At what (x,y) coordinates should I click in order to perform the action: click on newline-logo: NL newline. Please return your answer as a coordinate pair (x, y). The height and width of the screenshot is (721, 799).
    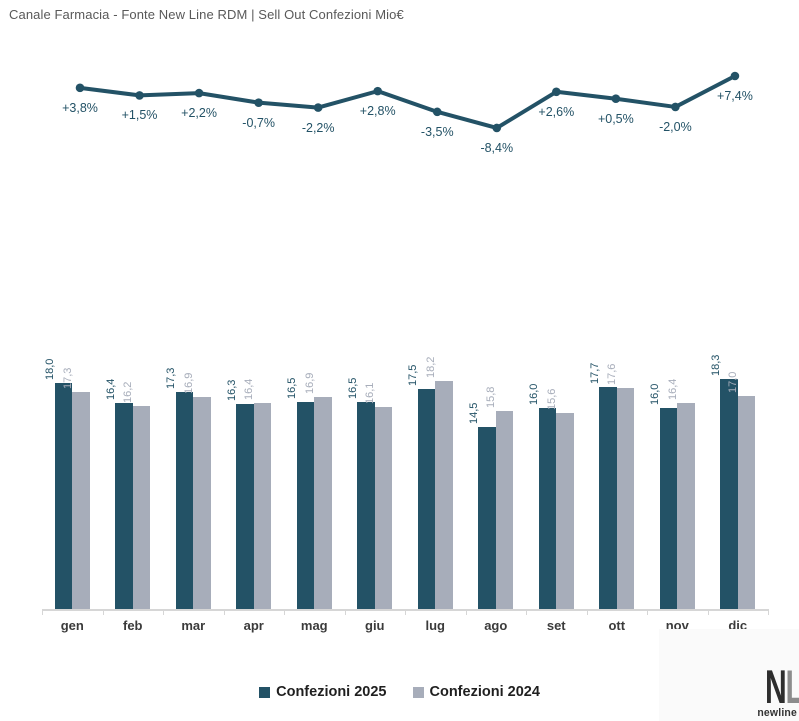
    Looking at the image, I should click on (773, 691).